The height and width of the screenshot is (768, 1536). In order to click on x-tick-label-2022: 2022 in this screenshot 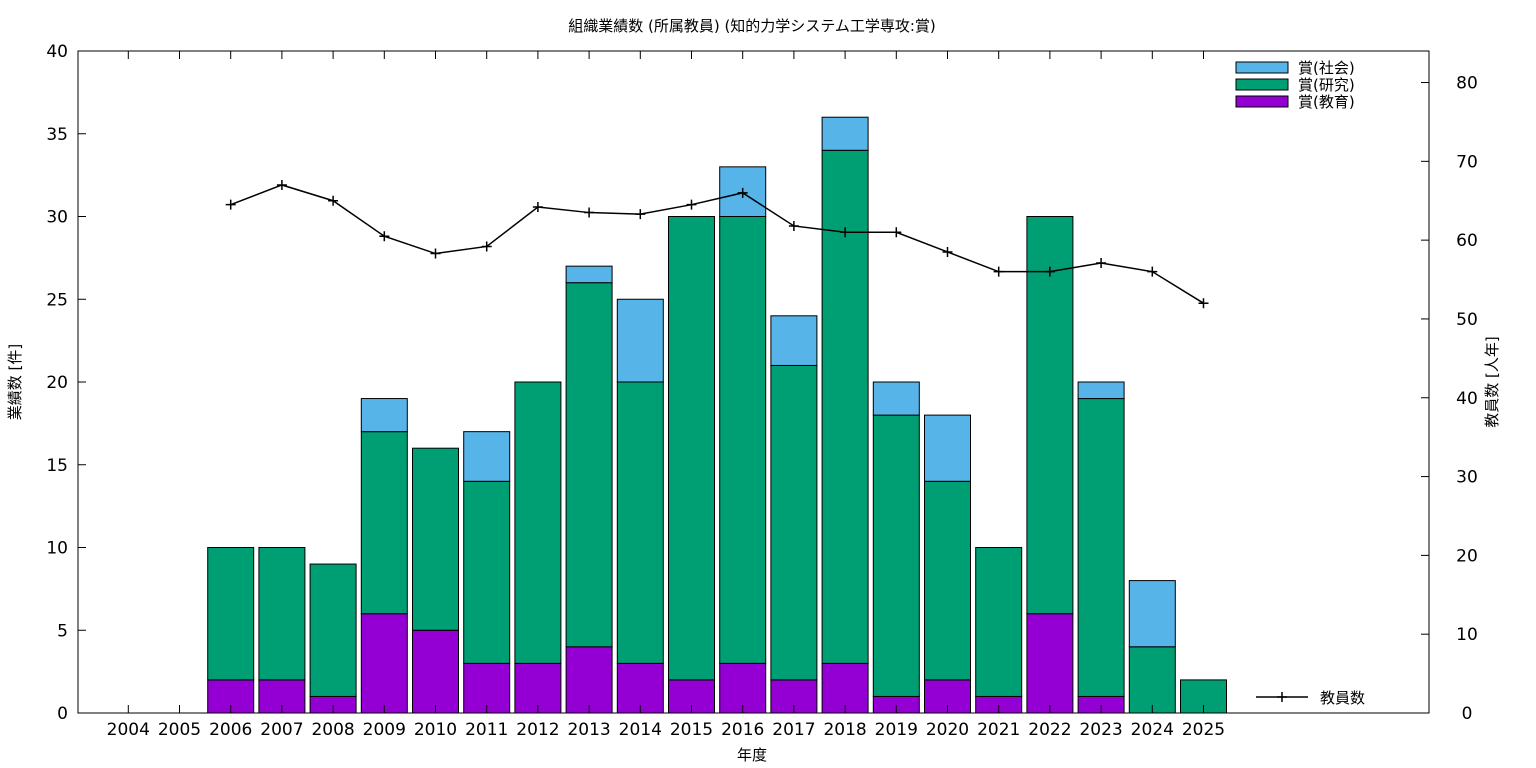, I will do `click(1049, 730)`.